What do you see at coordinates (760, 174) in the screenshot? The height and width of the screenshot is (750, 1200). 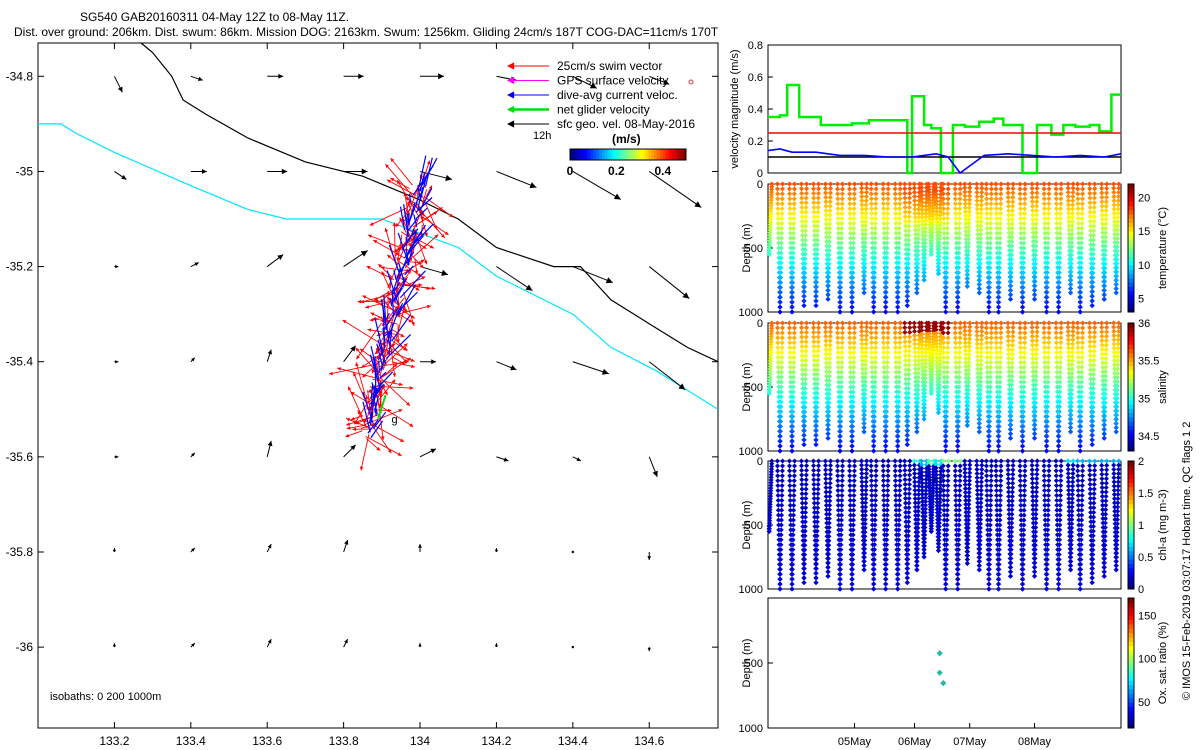 I see `velocity-ytick-label: 0` at bounding box center [760, 174].